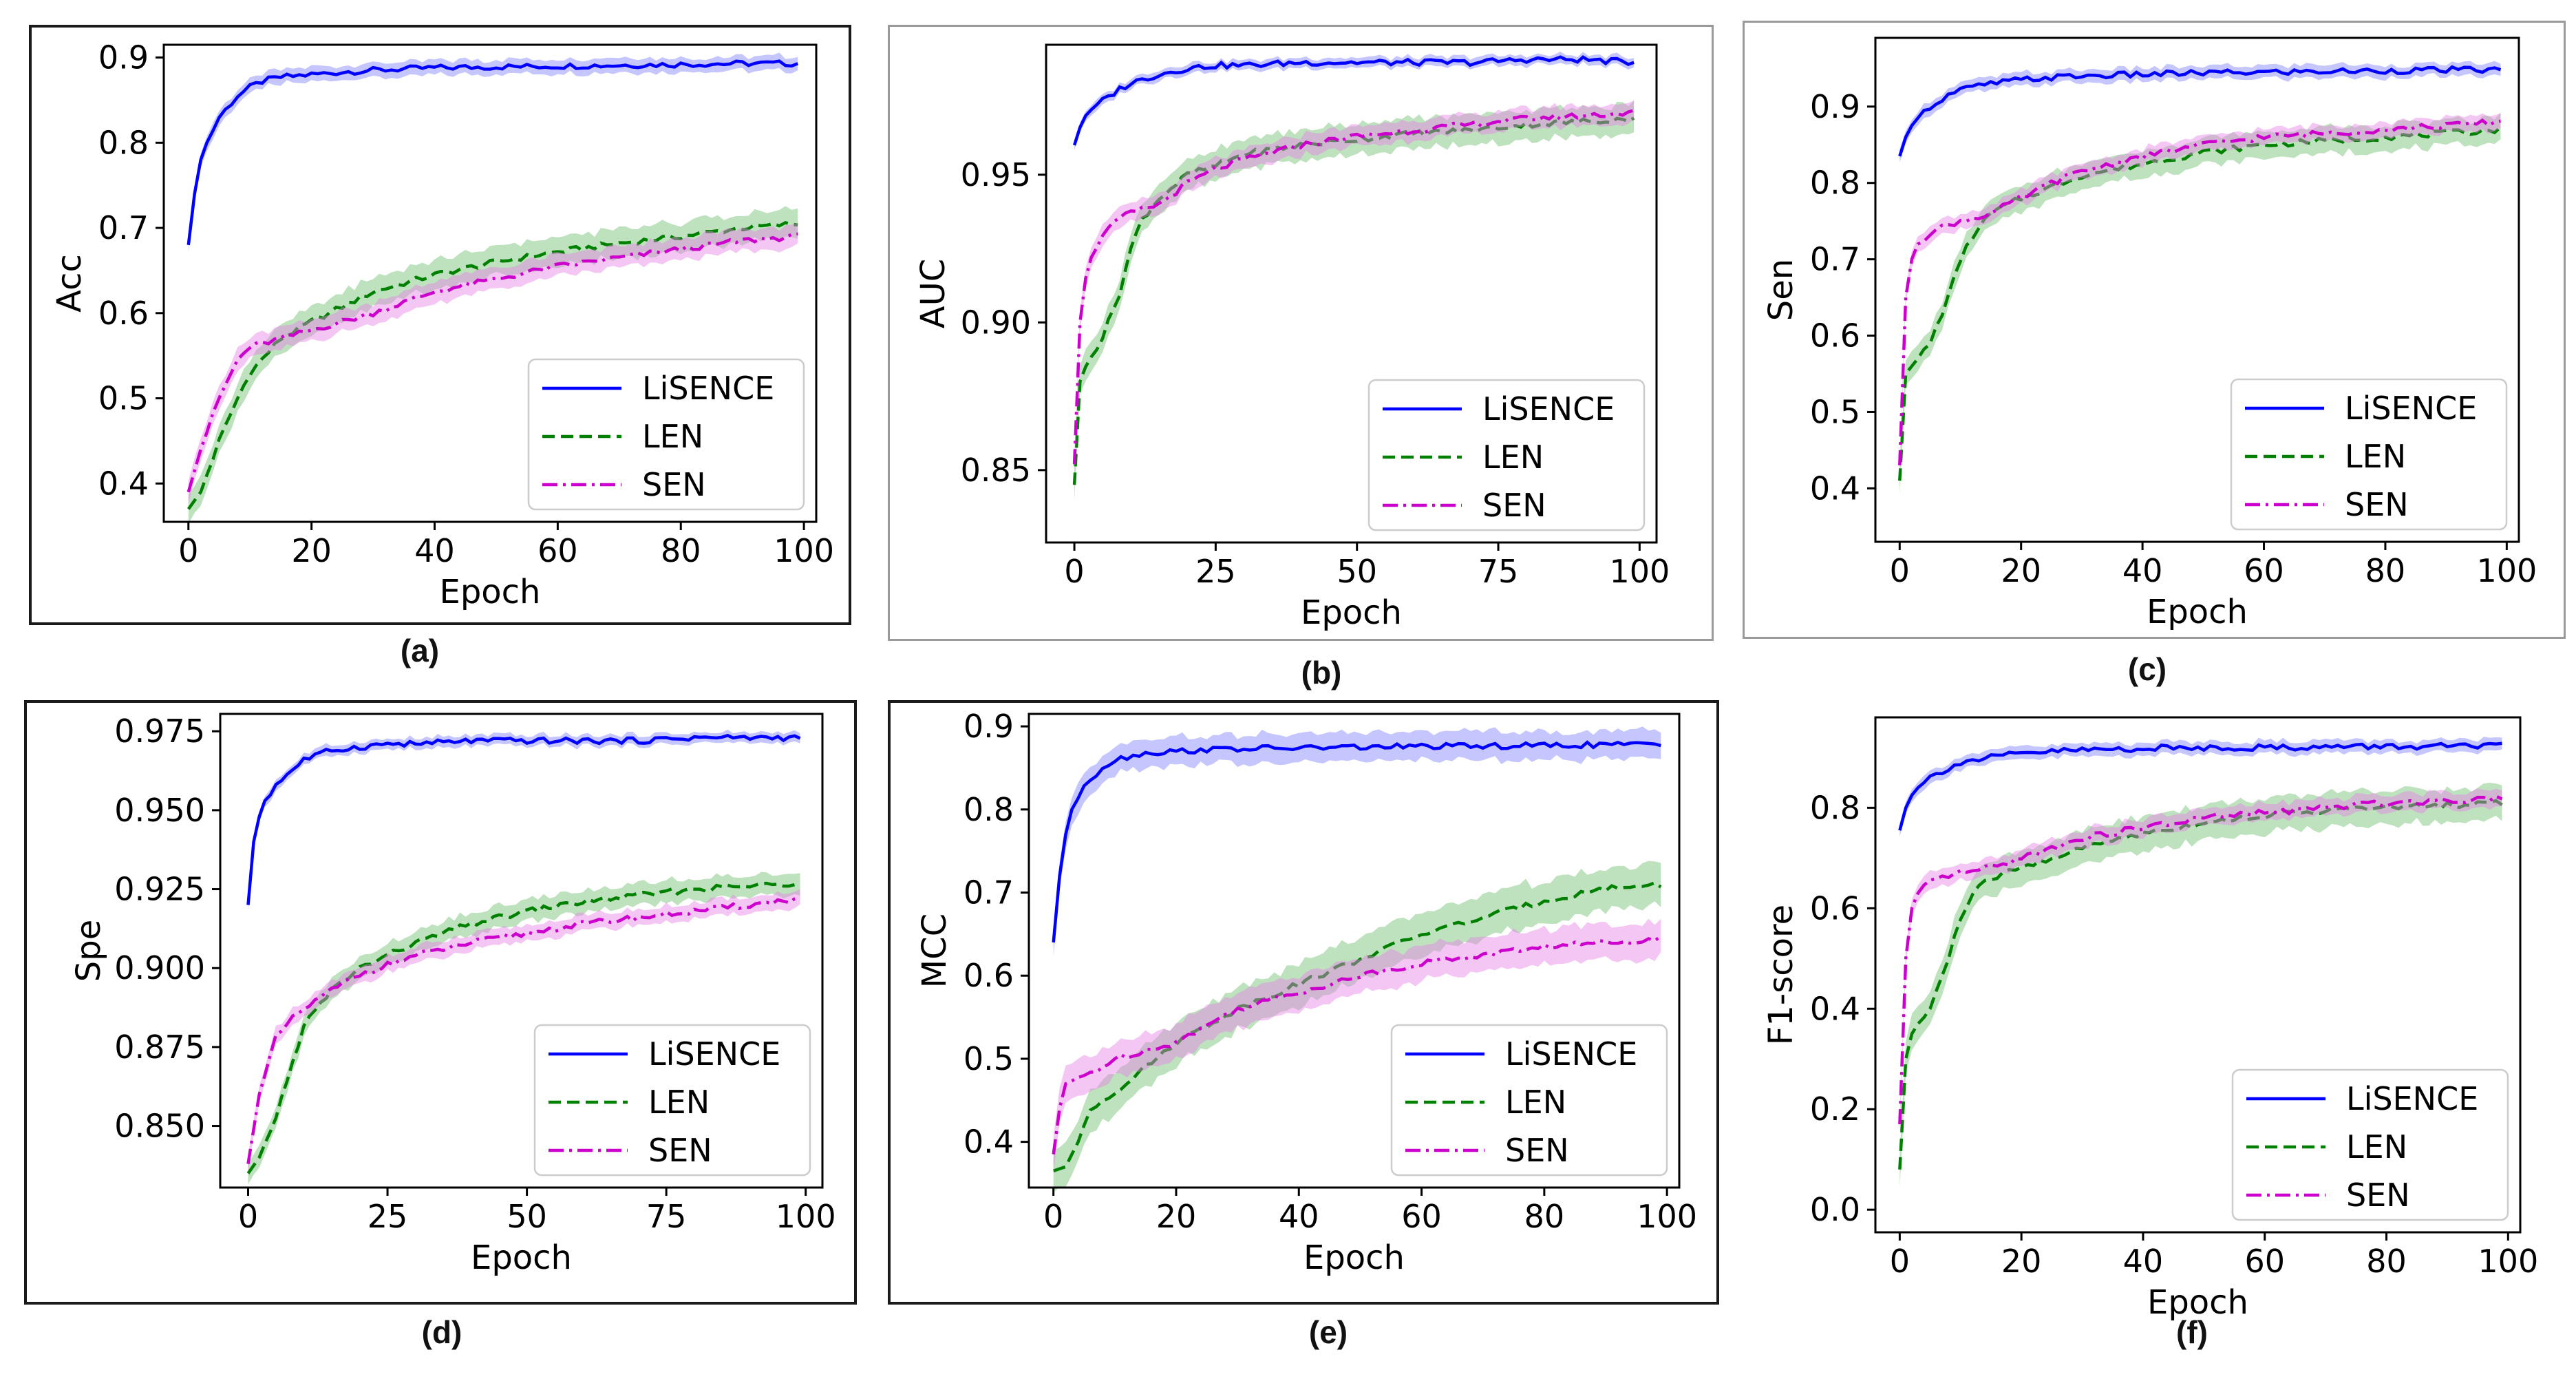 The width and height of the screenshot is (2576, 1381). Describe the element at coordinates (666, 1217) in the screenshot. I see `x-tick-label: 75` at that location.